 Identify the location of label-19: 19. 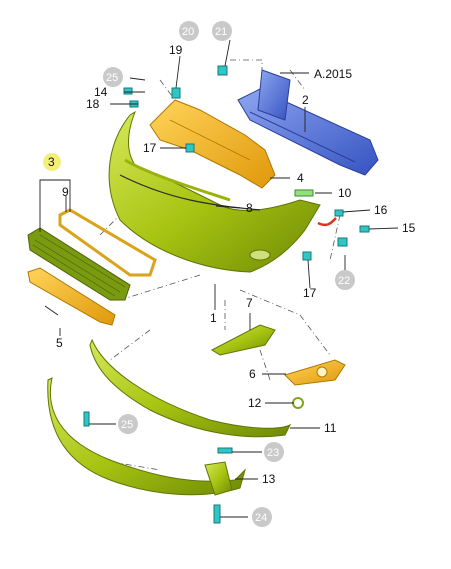
(176, 50).